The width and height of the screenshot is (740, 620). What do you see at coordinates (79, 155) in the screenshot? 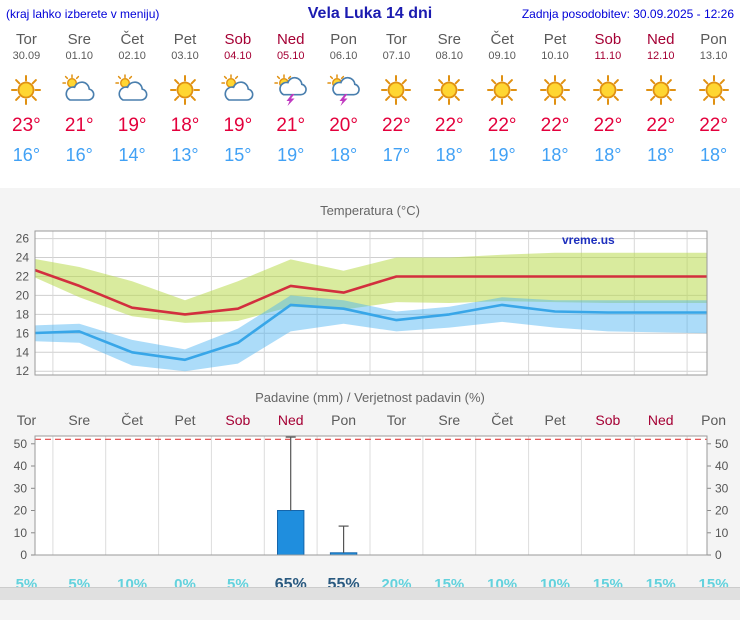
I see `temp-min: 16°` at bounding box center [79, 155].